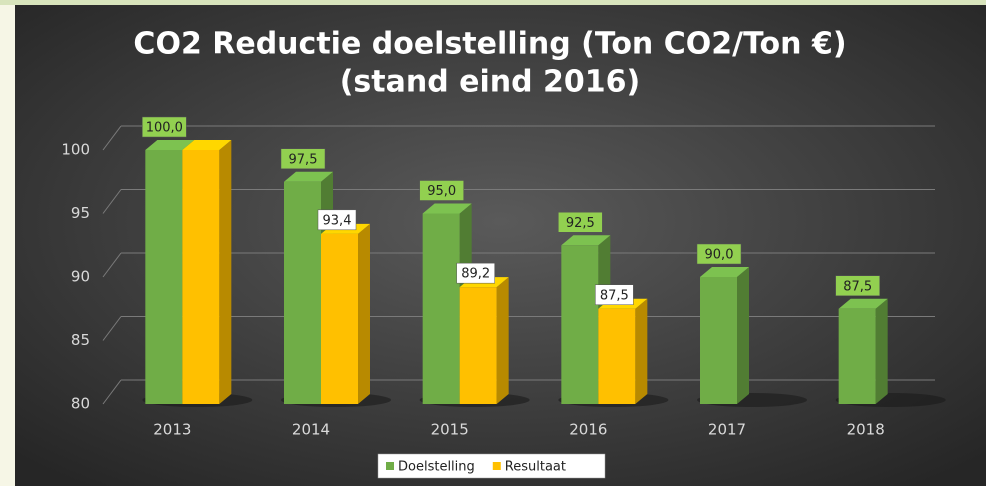 The image size is (986, 486). What do you see at coordinates (75, 150) in the screenshot?
I see `y-tick-label: 100` at bounding box center [75, 150].